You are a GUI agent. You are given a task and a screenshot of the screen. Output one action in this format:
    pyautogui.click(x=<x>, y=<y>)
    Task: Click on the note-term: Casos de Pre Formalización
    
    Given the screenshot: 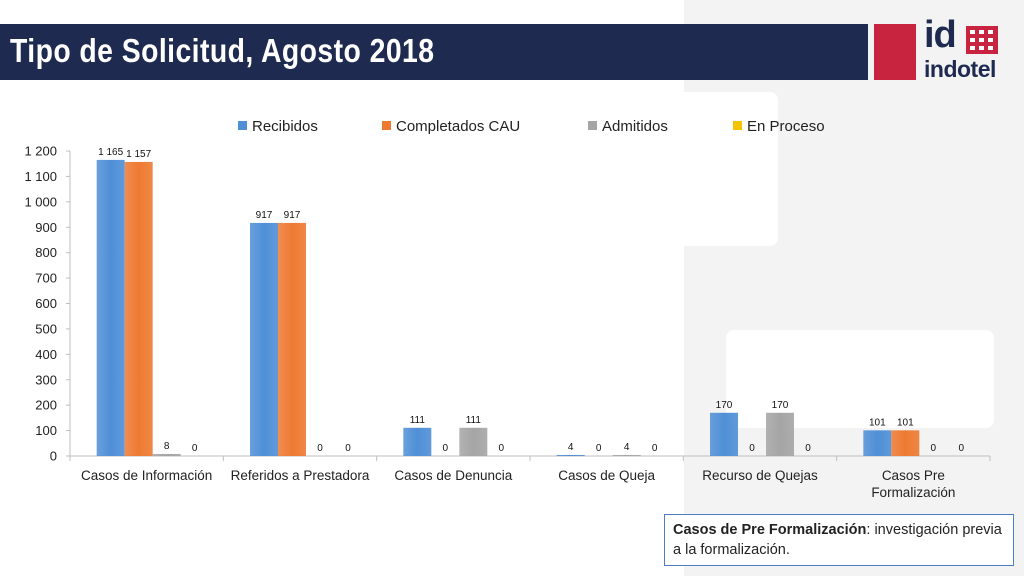 What is the action you would take?
    pyautogui.click(x=770, y=530)
    